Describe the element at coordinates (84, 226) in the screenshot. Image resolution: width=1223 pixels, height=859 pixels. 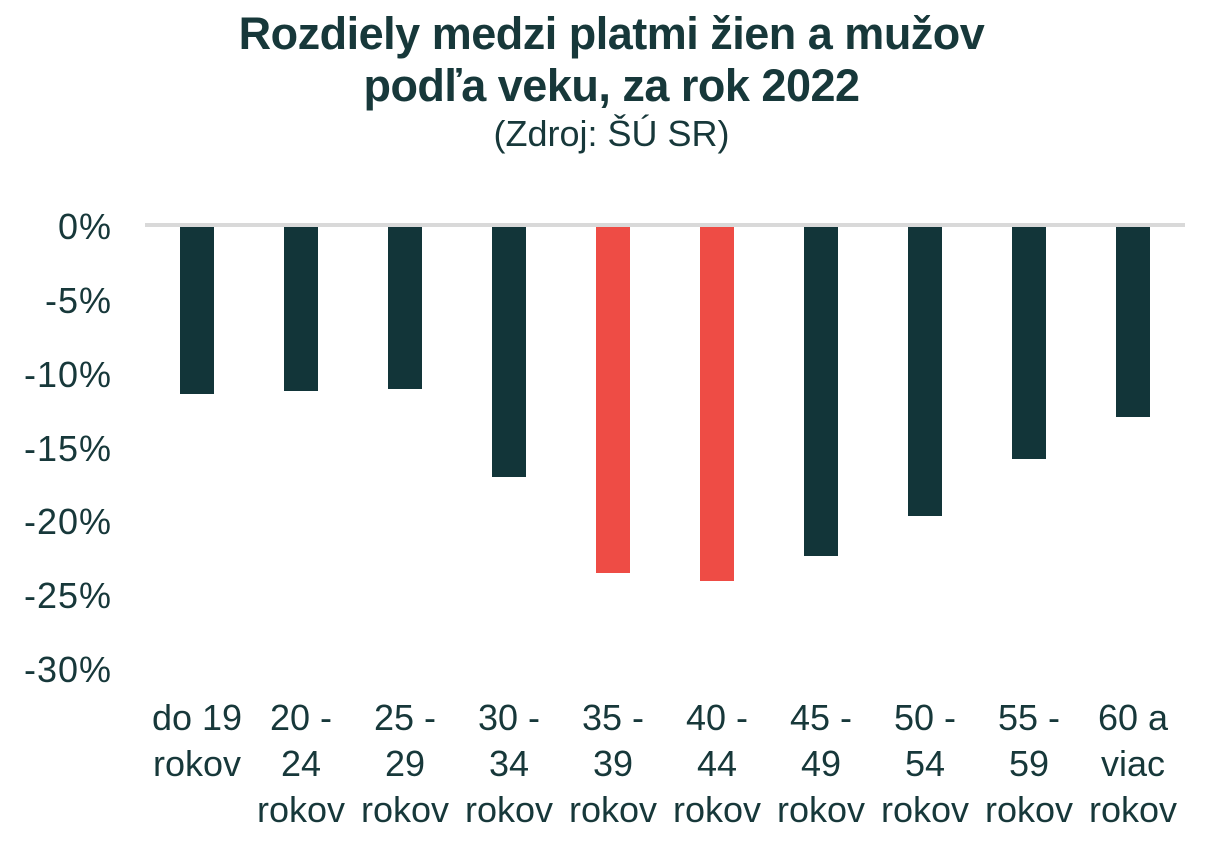
I see `y-tick-label: 0%` at that location.